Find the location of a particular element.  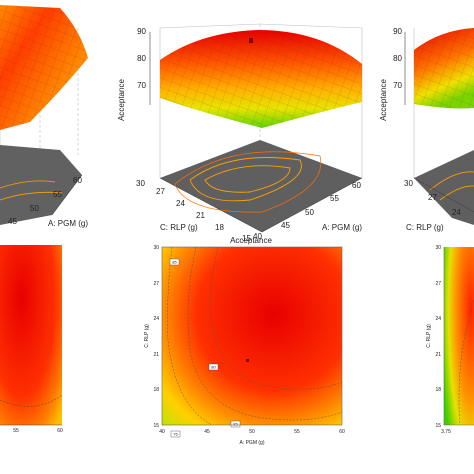

right-contour-y-tick: 24 is located at coordinates (438, 319).